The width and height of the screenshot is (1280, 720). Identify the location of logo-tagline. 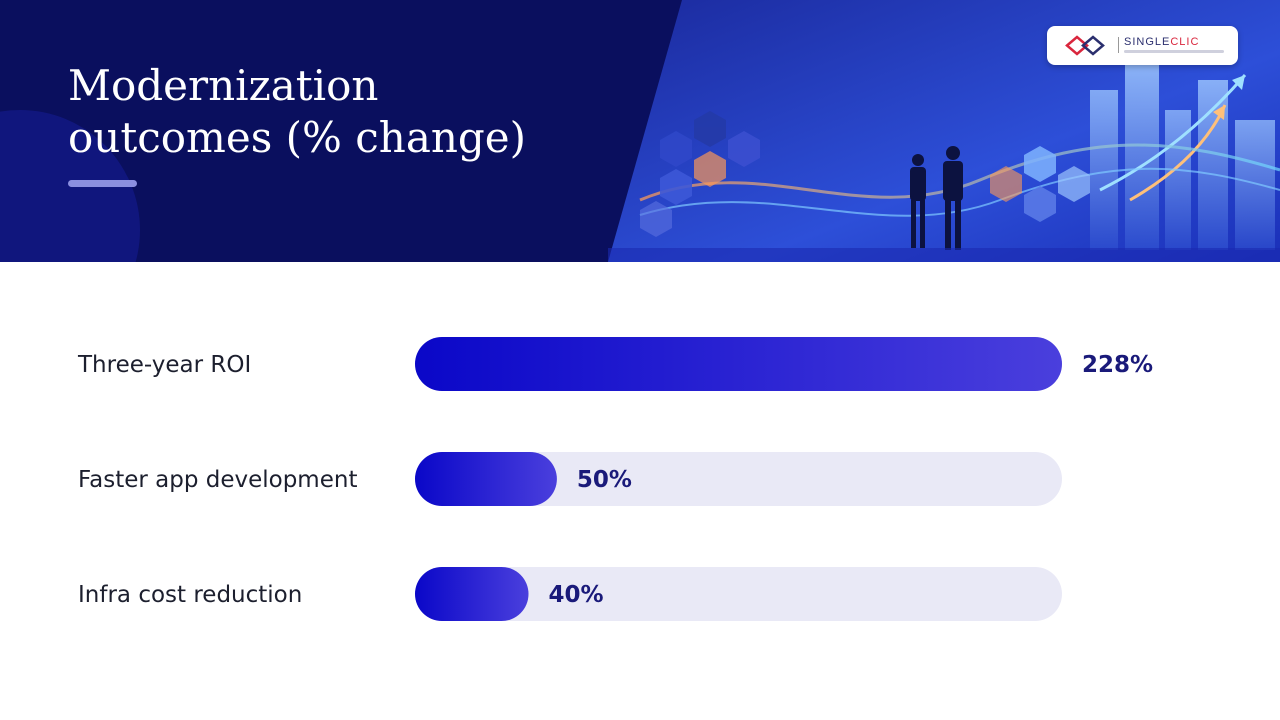
(1174, 51).